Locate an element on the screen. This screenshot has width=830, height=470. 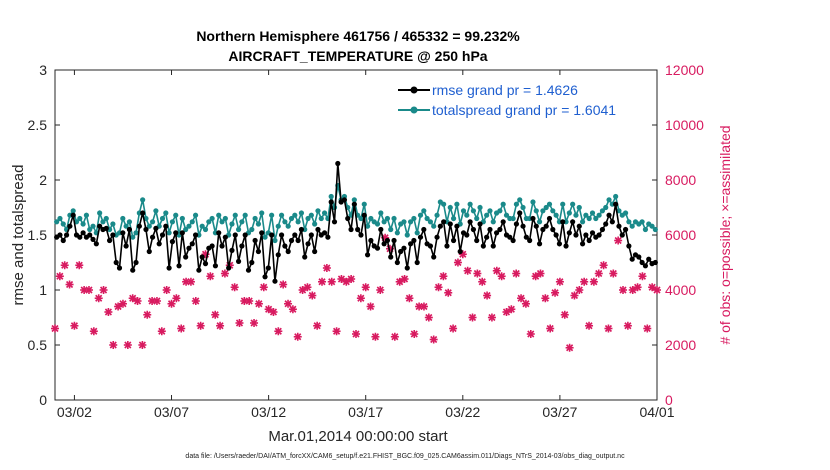
x-tick-label: 03/17 is located at coordinates (365, 412).